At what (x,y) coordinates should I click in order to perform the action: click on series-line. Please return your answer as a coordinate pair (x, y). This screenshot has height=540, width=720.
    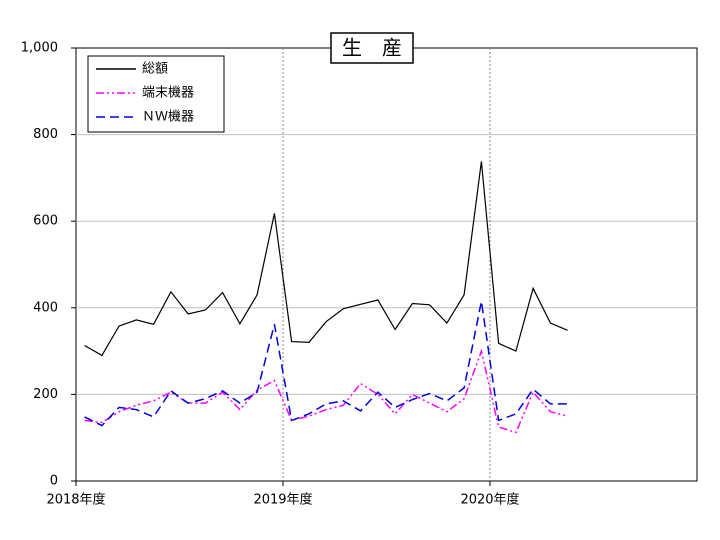
    Looking at the image, I should click on (326, 391).